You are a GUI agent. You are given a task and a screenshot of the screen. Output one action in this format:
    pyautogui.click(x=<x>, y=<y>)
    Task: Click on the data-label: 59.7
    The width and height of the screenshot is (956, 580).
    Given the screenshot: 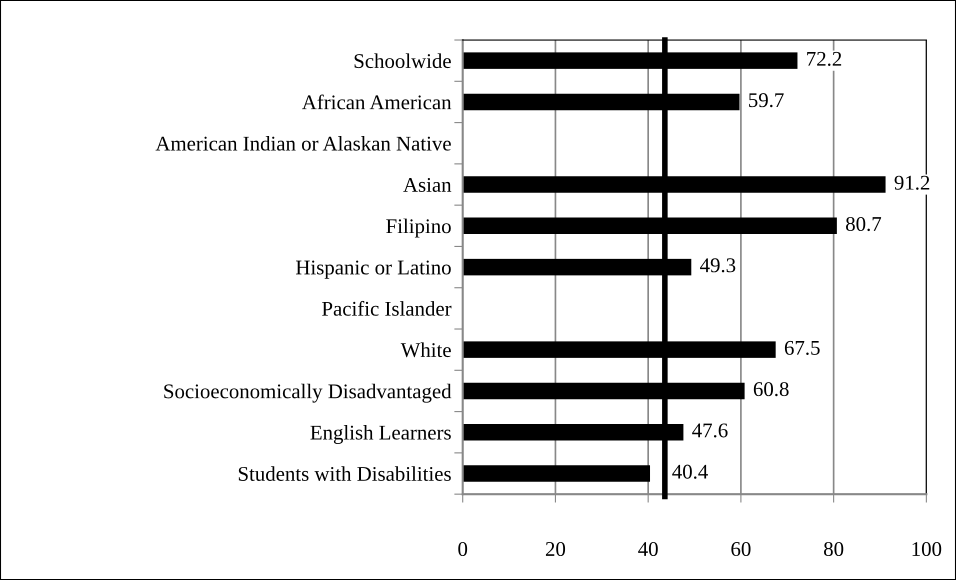 What is the action you would take?
    pyautogui.click(x=766, y=100)
    